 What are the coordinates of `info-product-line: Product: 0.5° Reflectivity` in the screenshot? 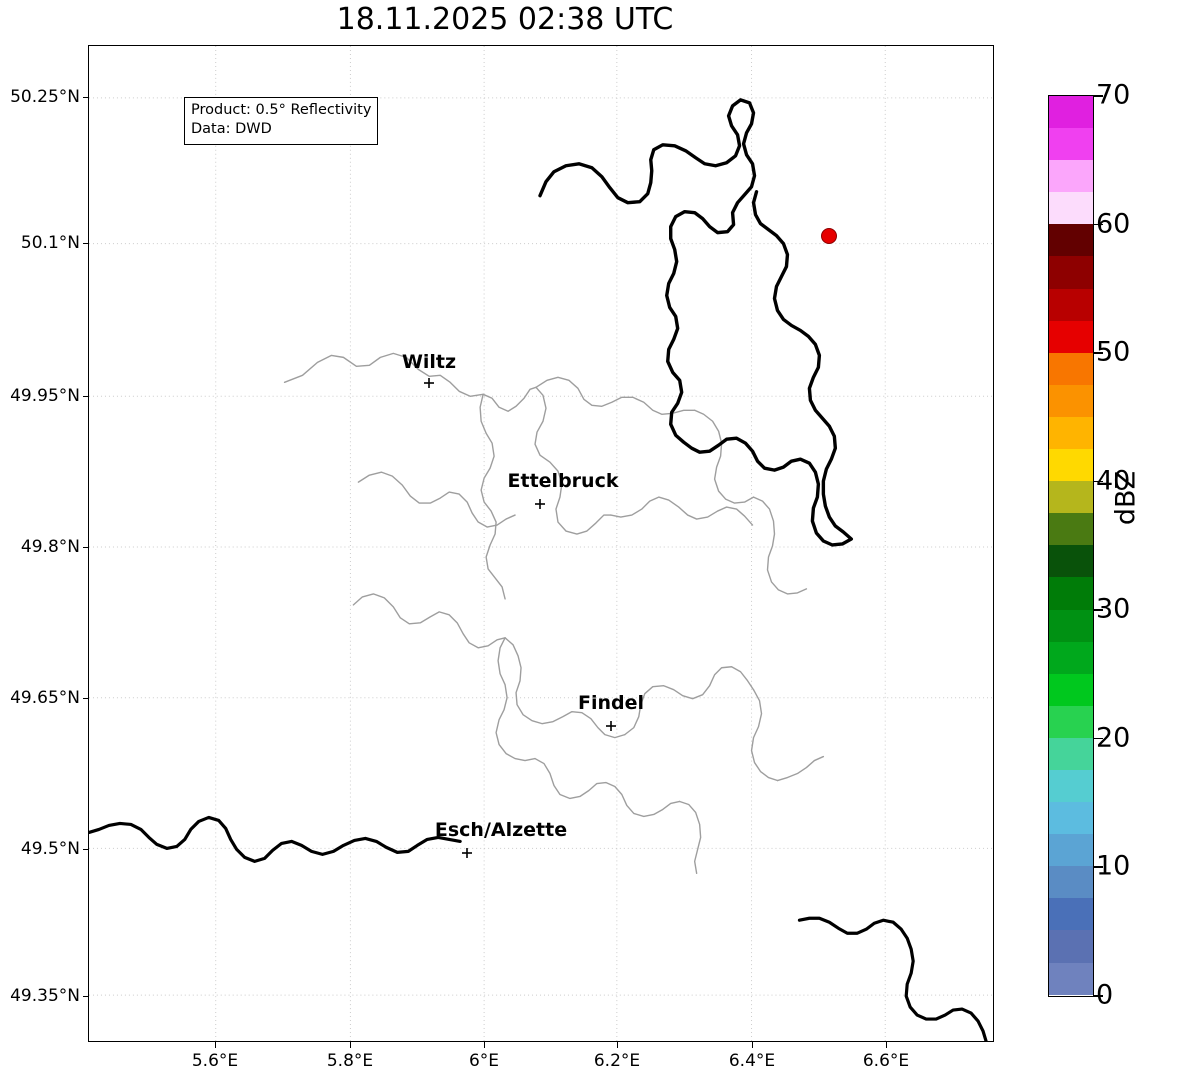 It's located at (281, 110).